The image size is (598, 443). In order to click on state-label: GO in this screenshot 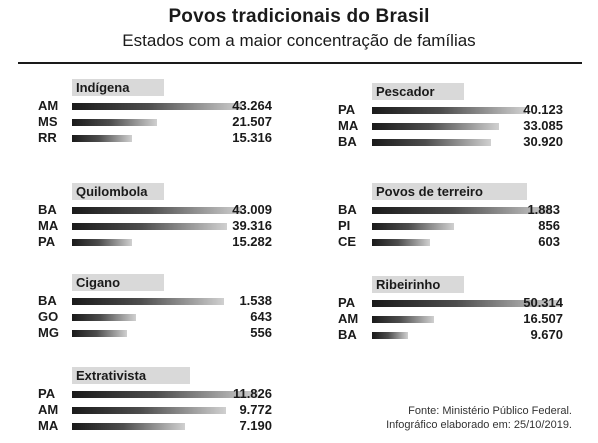, I will do `click(48, 316)`.